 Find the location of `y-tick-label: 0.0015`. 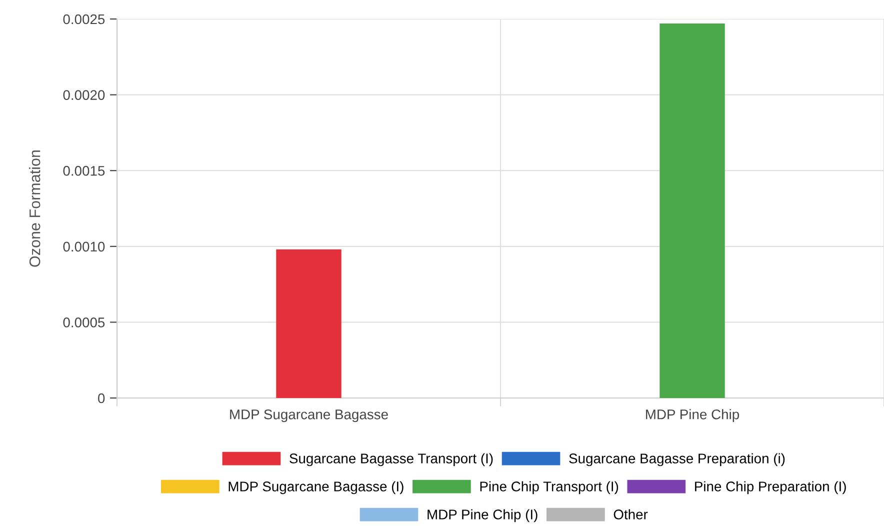

y-tick-label: 0.0015 is located at coordinates (84, 171).